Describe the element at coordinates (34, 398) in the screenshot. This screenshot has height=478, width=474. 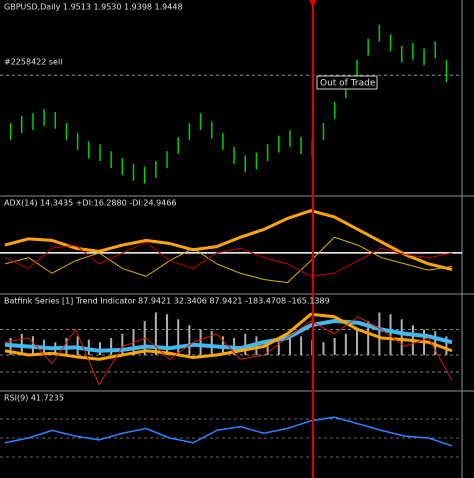
I see `panel-title: RSI(9) 41.7235` at that location.